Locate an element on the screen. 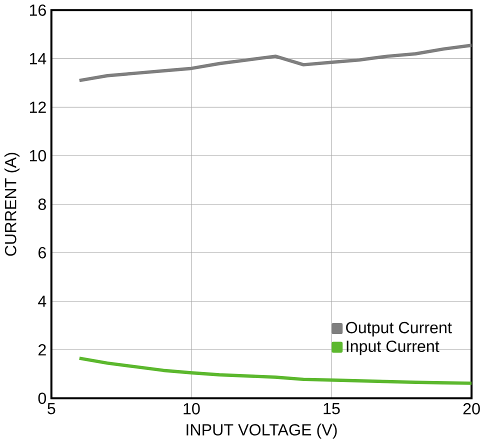 The height and width of the screenshot is (443, 485). y-tick-label: 16 is located at coordinates (38, 10).